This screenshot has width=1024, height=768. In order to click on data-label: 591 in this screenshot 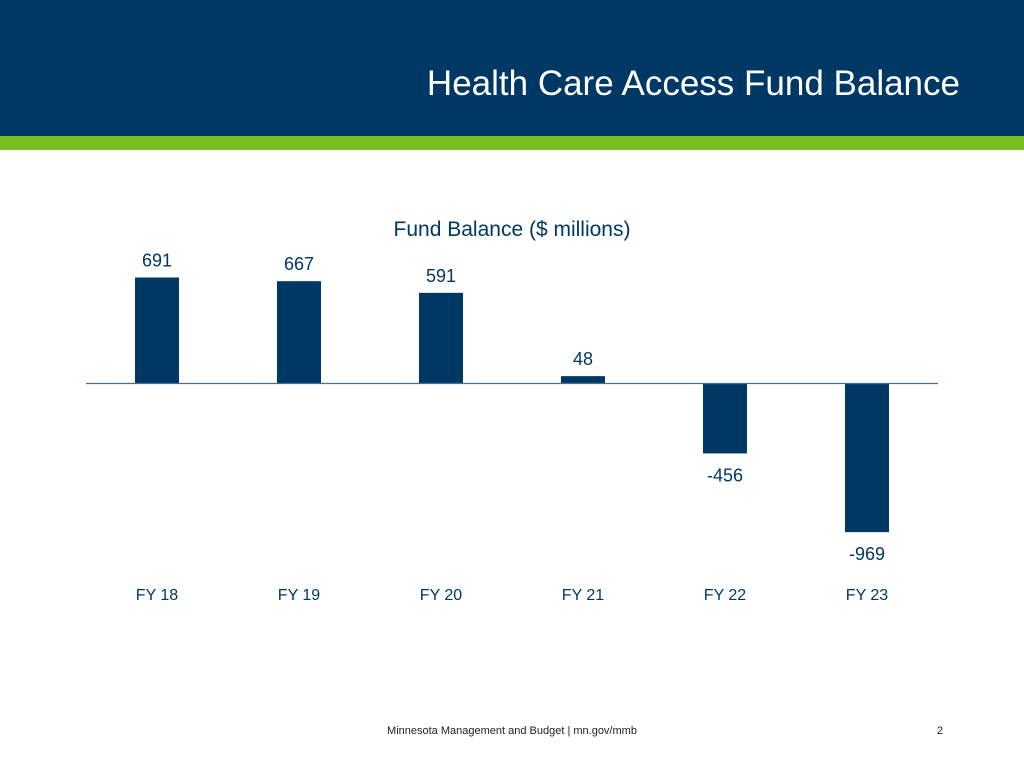, I will do `click(441, 276)`.